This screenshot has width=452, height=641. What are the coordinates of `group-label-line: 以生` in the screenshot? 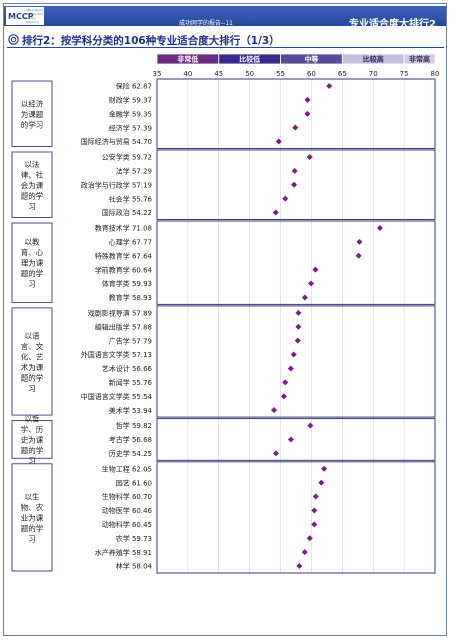 It's located at (32, 496).